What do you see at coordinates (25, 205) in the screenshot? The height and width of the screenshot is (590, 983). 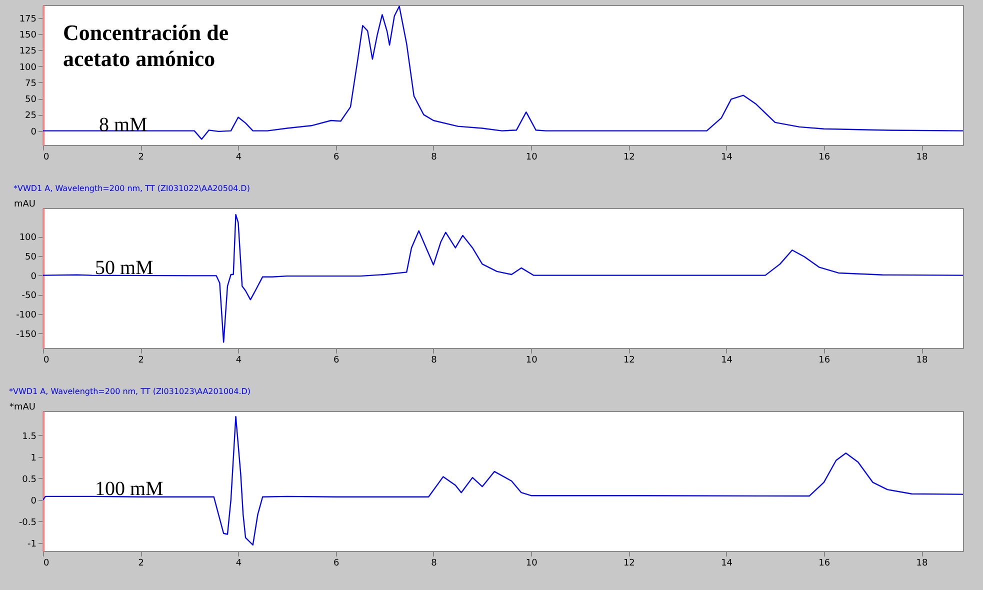 I see `y-axis-title: mAU` at bounding box center [25, 205].